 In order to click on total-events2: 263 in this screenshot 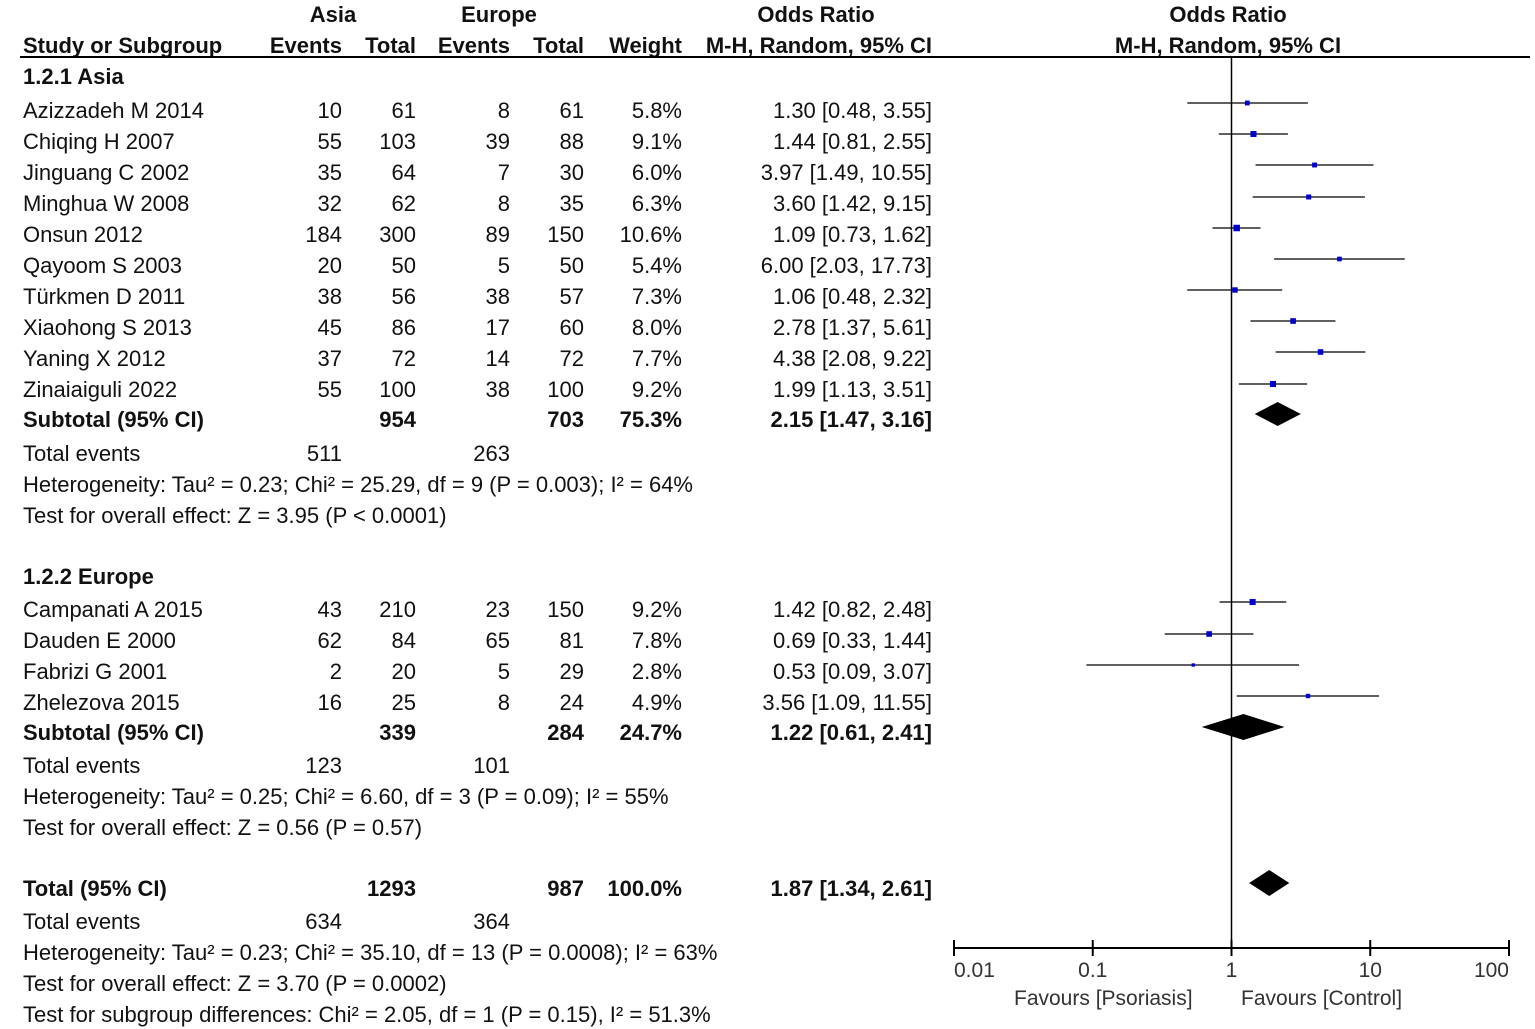, I will do `click(491, 453)`.